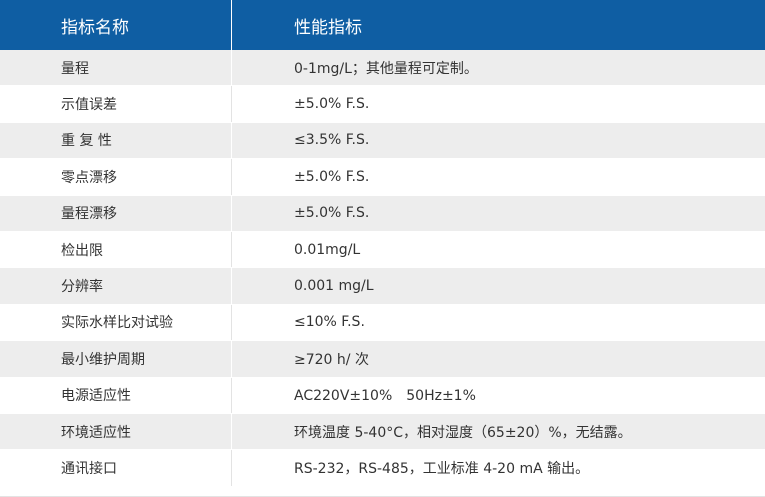  I want to click on table-row: 零点漂移 ±5.0% F.S., so click(382, 177).